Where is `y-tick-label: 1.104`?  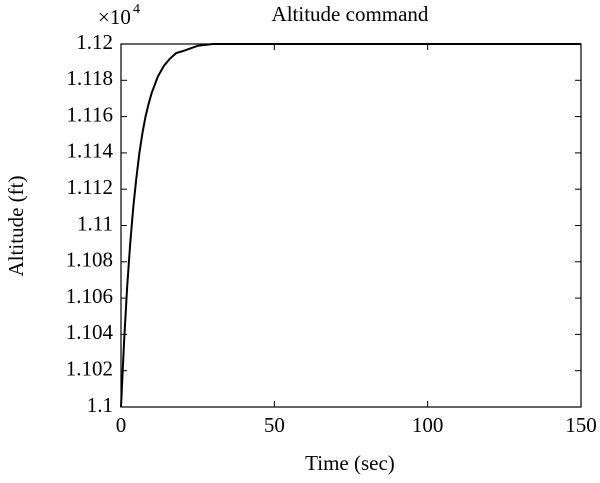
y-tick-label: 1.104 is located at coordinates (90, 332).